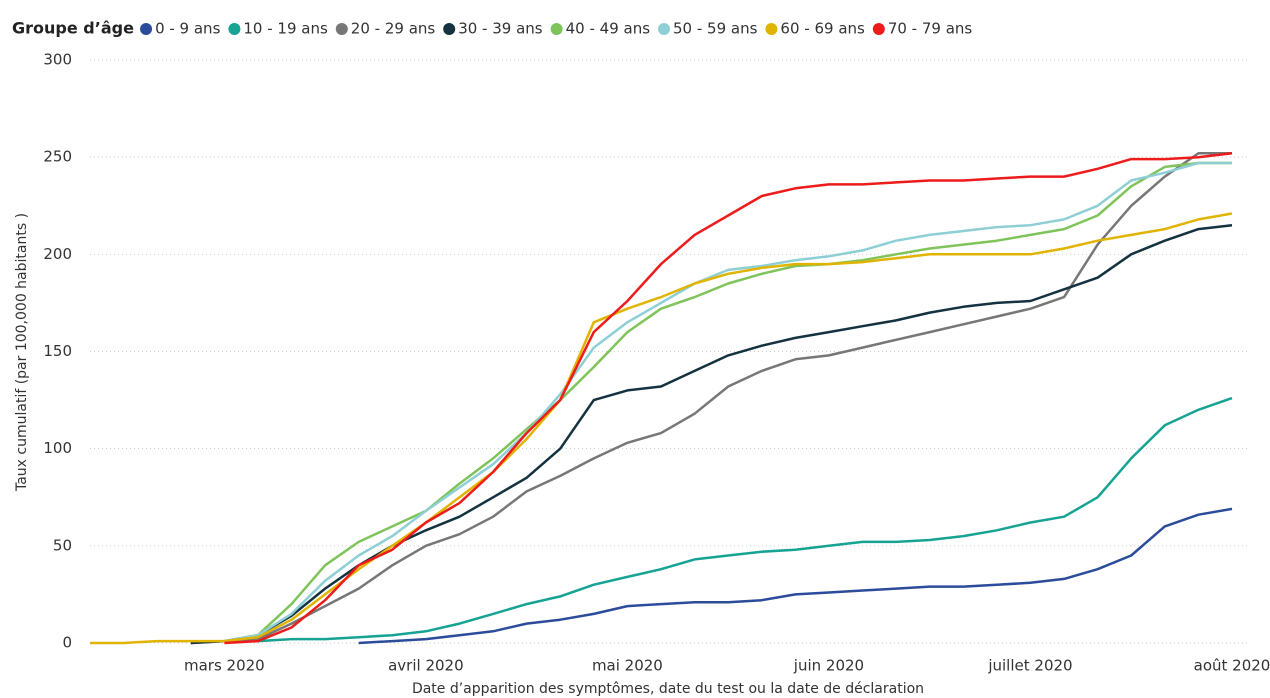 The image size is (1270, 698). Describe the element at coordinates (57, 60) in the screenshot. I see `y-tick-label: 300` at that location.